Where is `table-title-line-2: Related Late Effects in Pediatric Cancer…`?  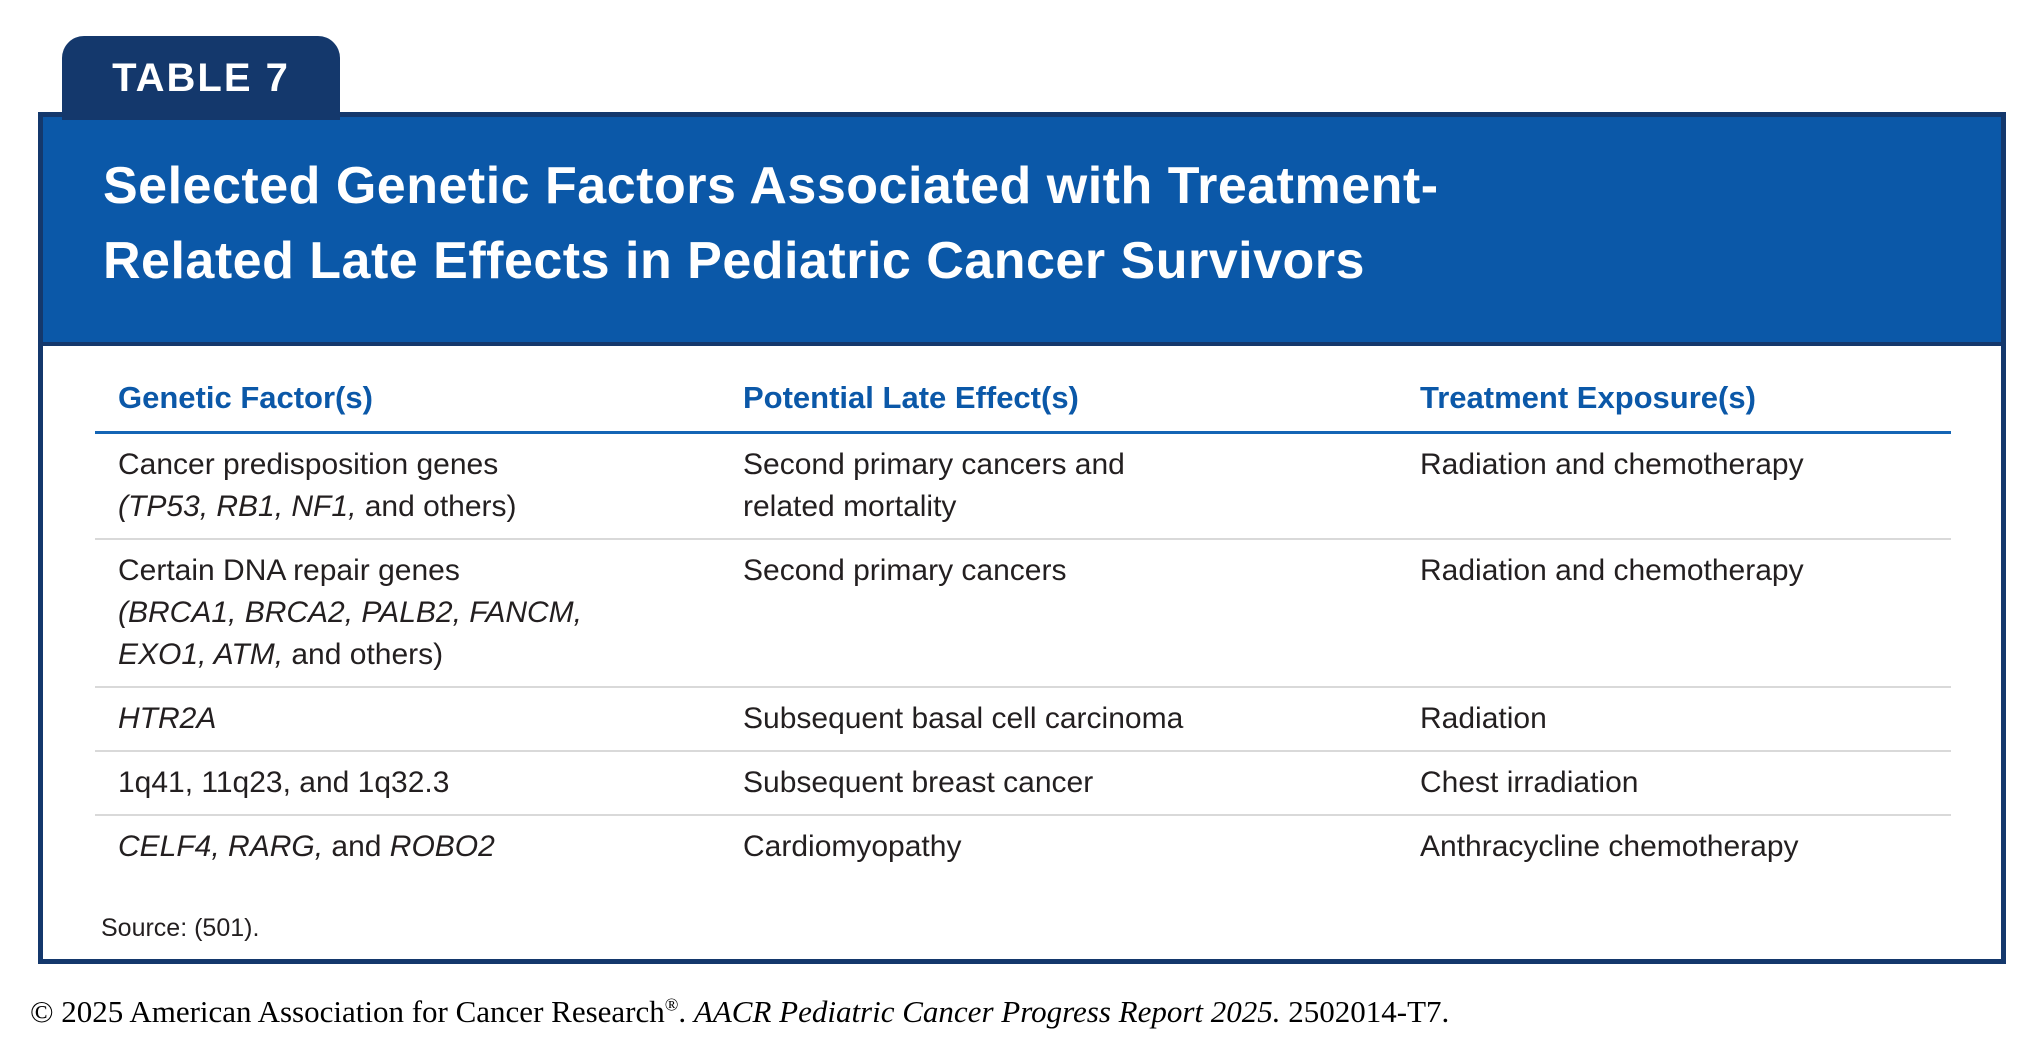 table-title-line-2: Related Late Effects in Pediatric Cancer… is located at coordinates (734, 261).